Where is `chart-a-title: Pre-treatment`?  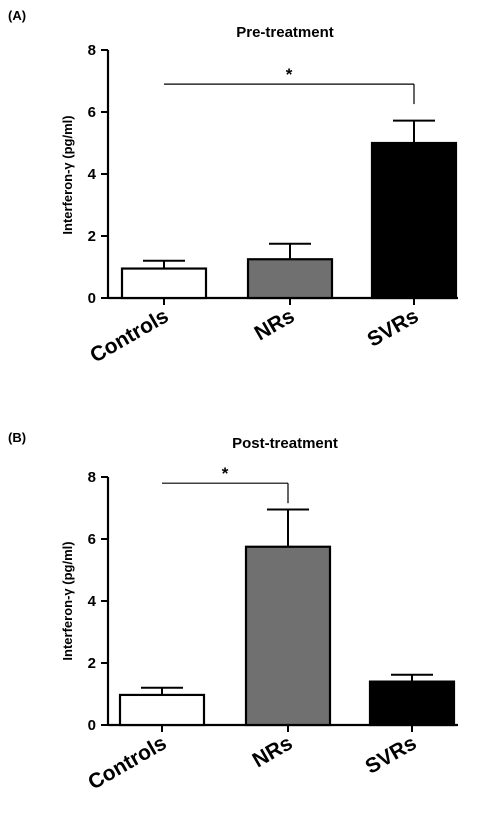
chart-a-title: Pre-treatment is located at coordinates (285, 32).